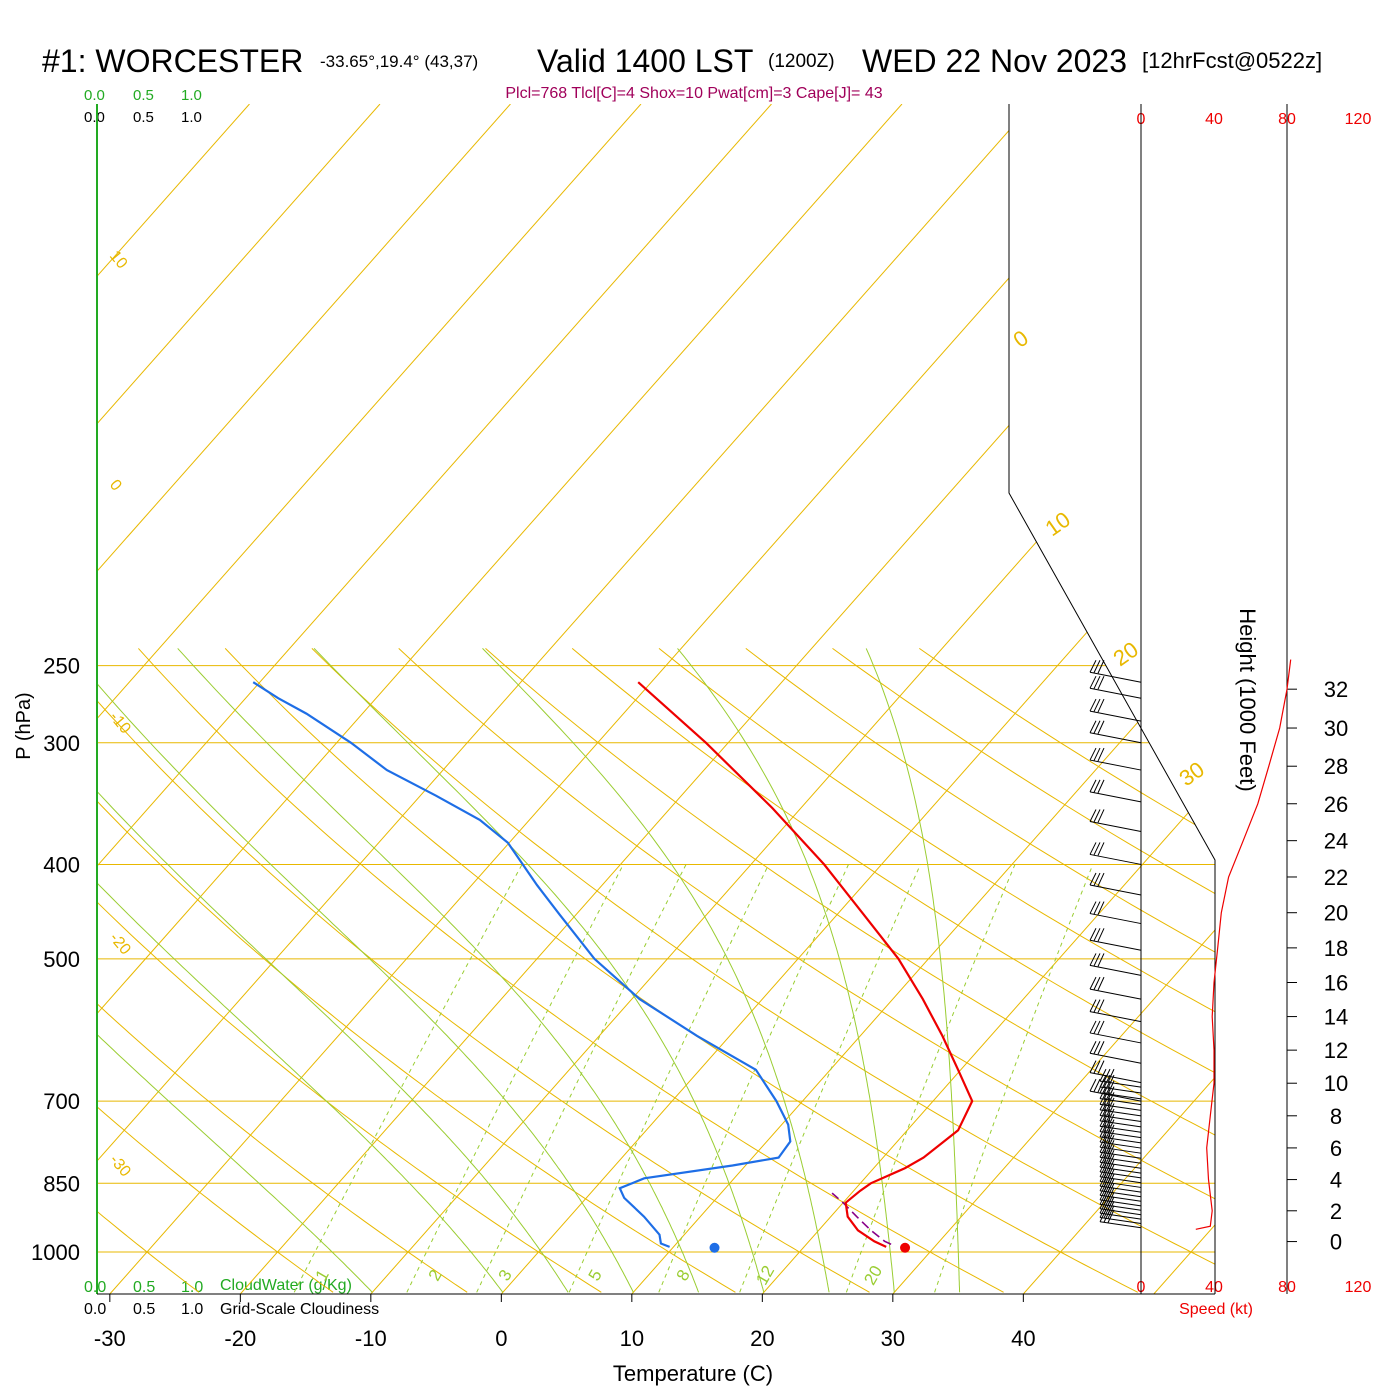 The image size is (1400, 1400). I want to click on isotherm-label: -30, so click(120, 1166).